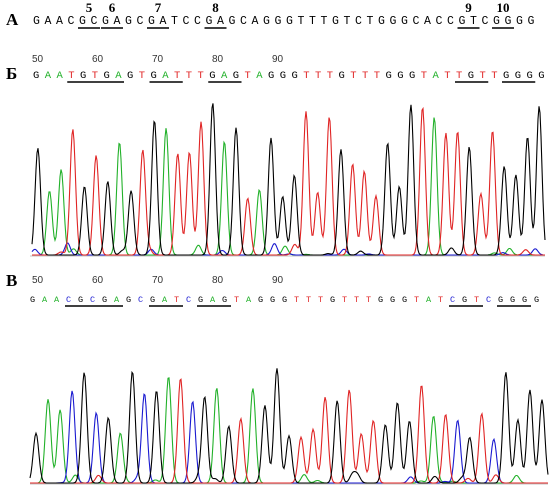 Image resolution: width=557 pixels, height=492 pixels. I want to click on position-label: 80, so click(218, 59).